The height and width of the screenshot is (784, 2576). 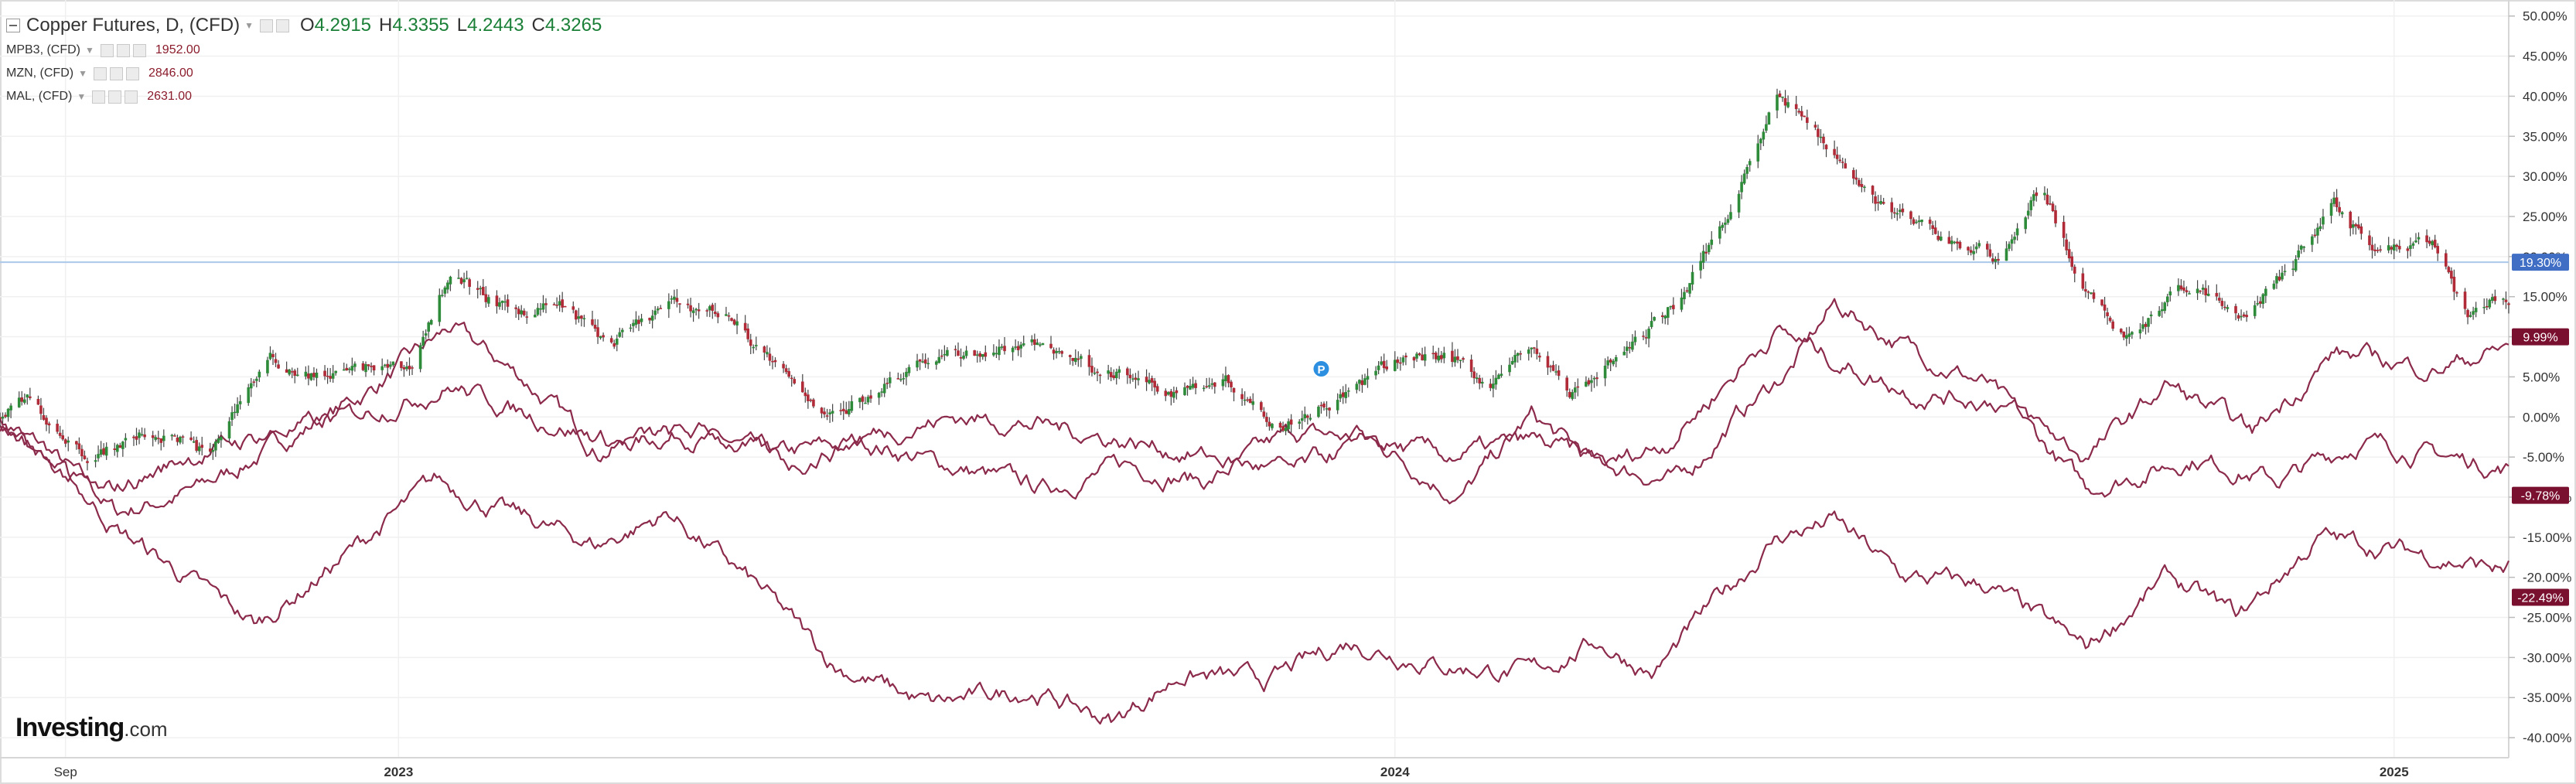 What do you see at coordinates (304, 73) in the screenshot?
I see `legend-compare-row: MZN, (CFD) ▼ 2846.00` at bounding box center [304, 73].